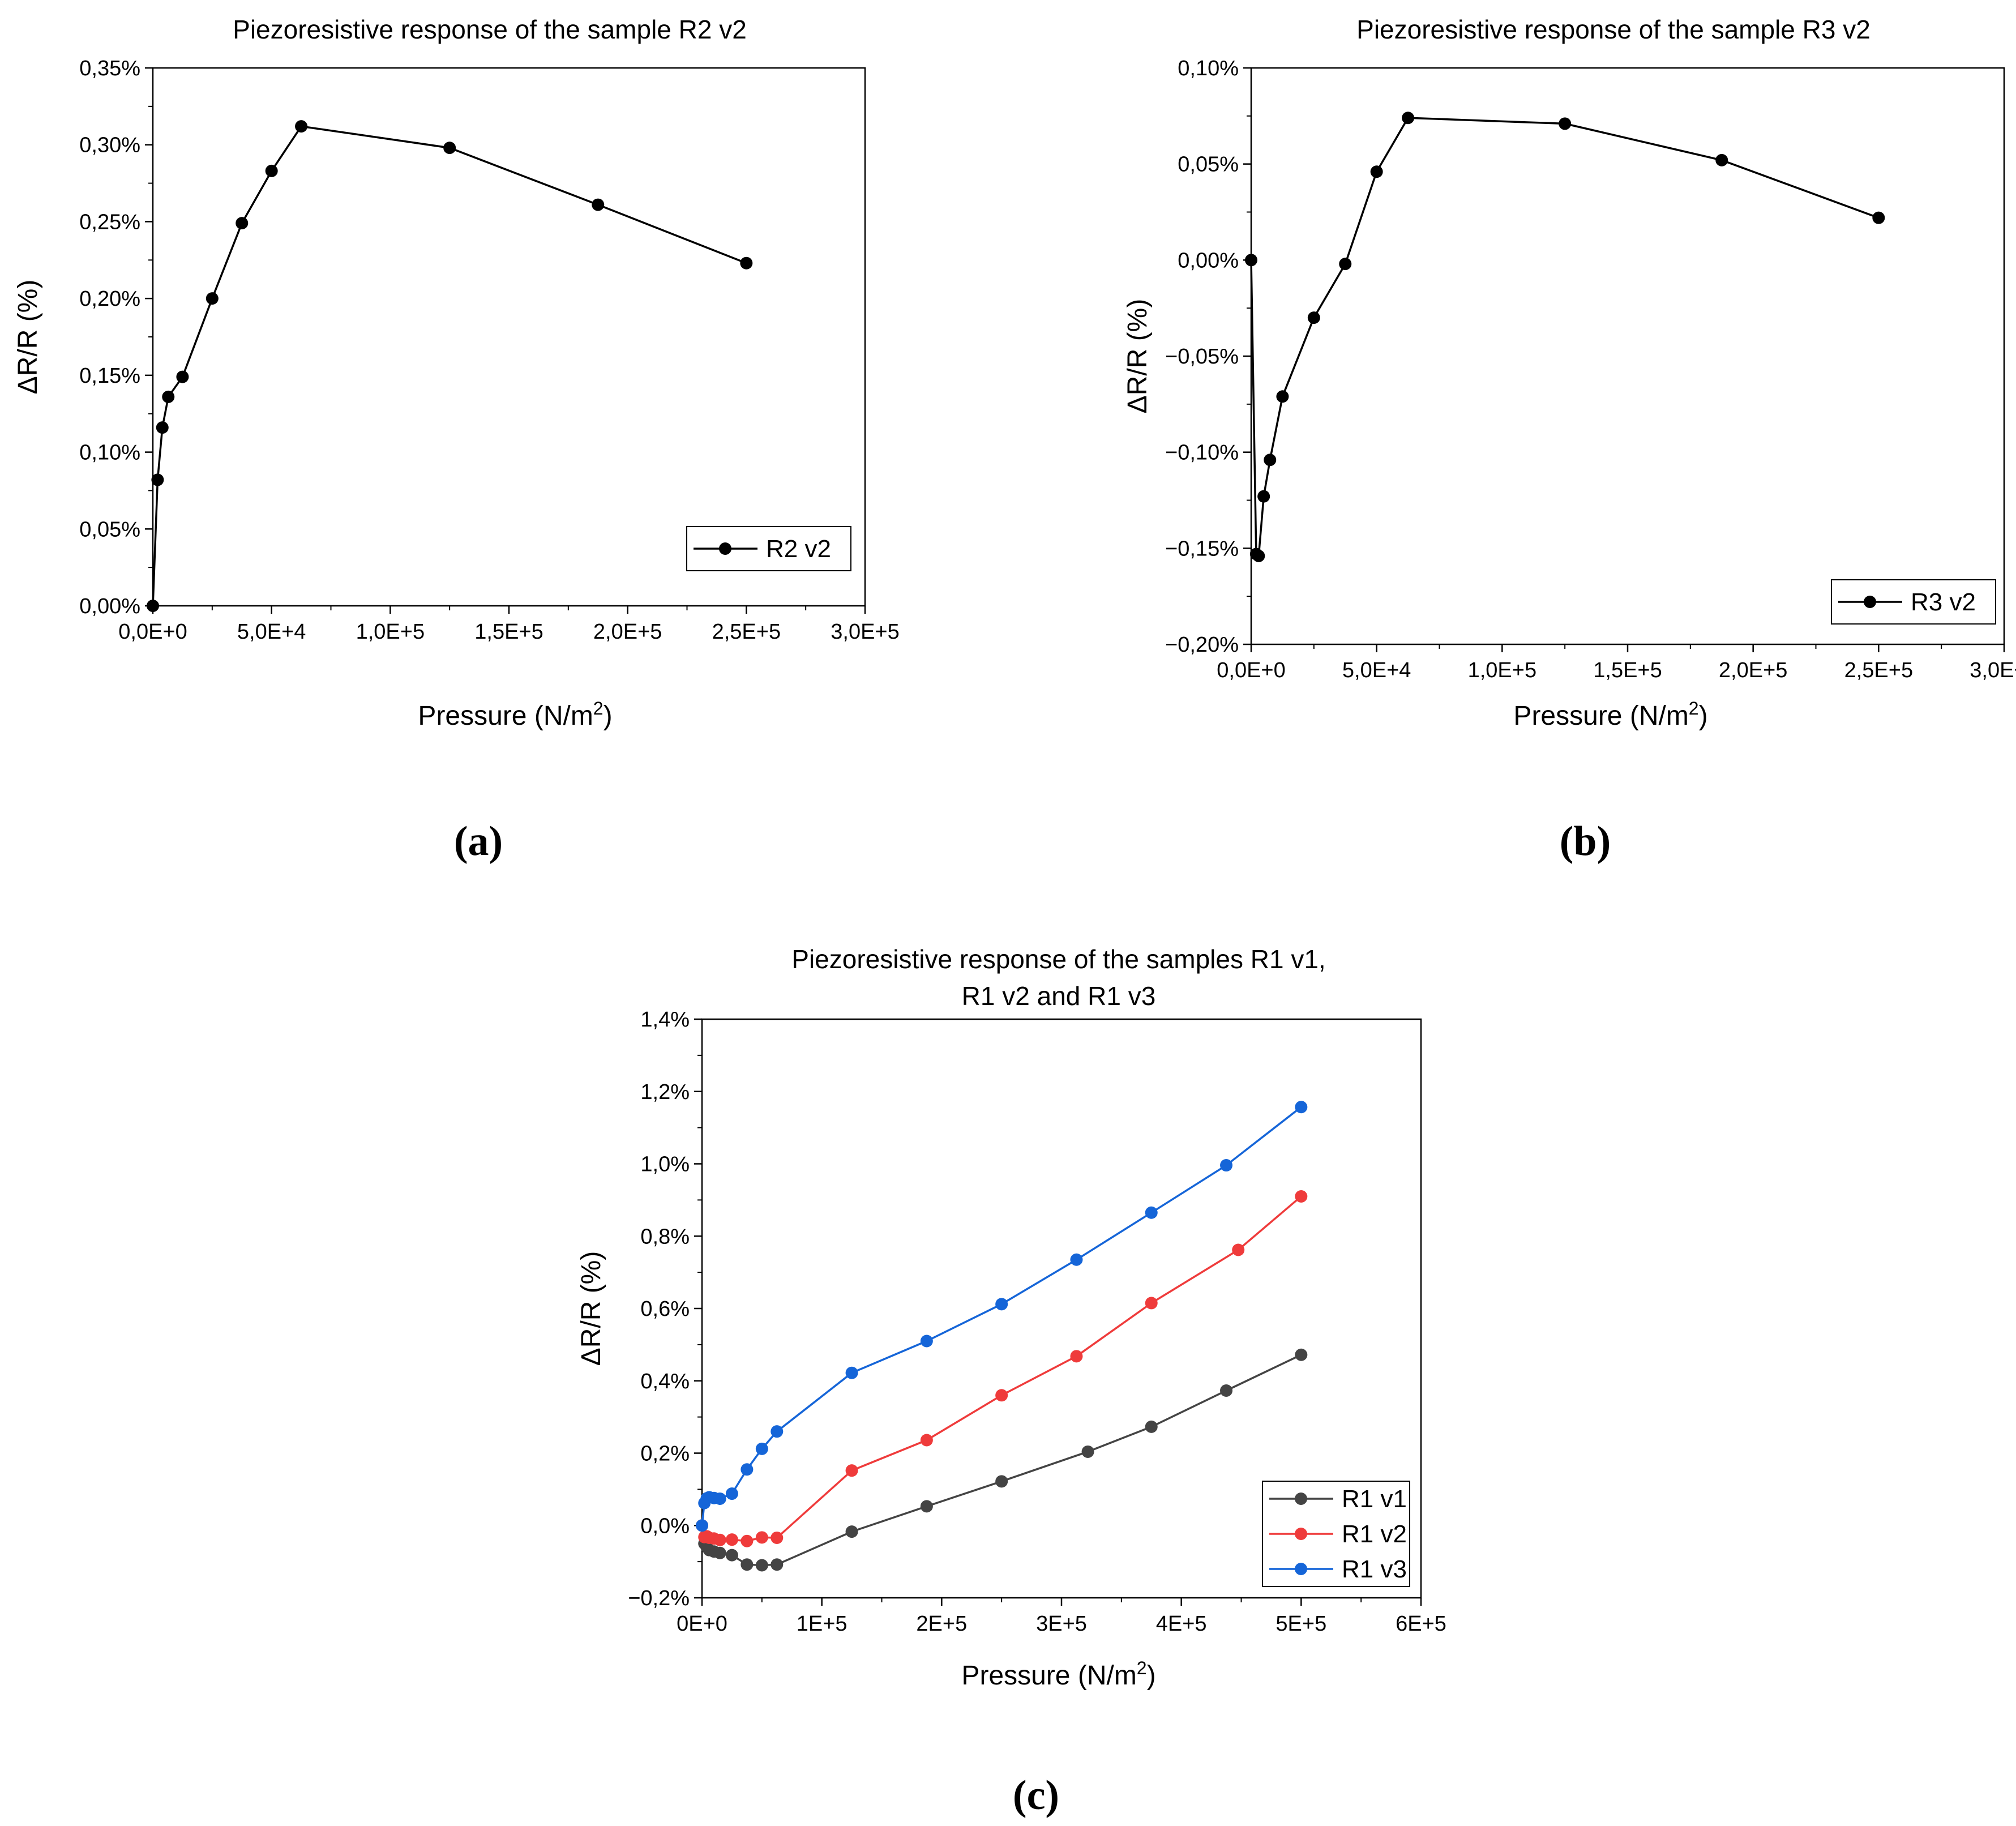 The height and width of the screenshot is (1826, 2016). I want to click on series-r1-v3, so click(1002, 1316).